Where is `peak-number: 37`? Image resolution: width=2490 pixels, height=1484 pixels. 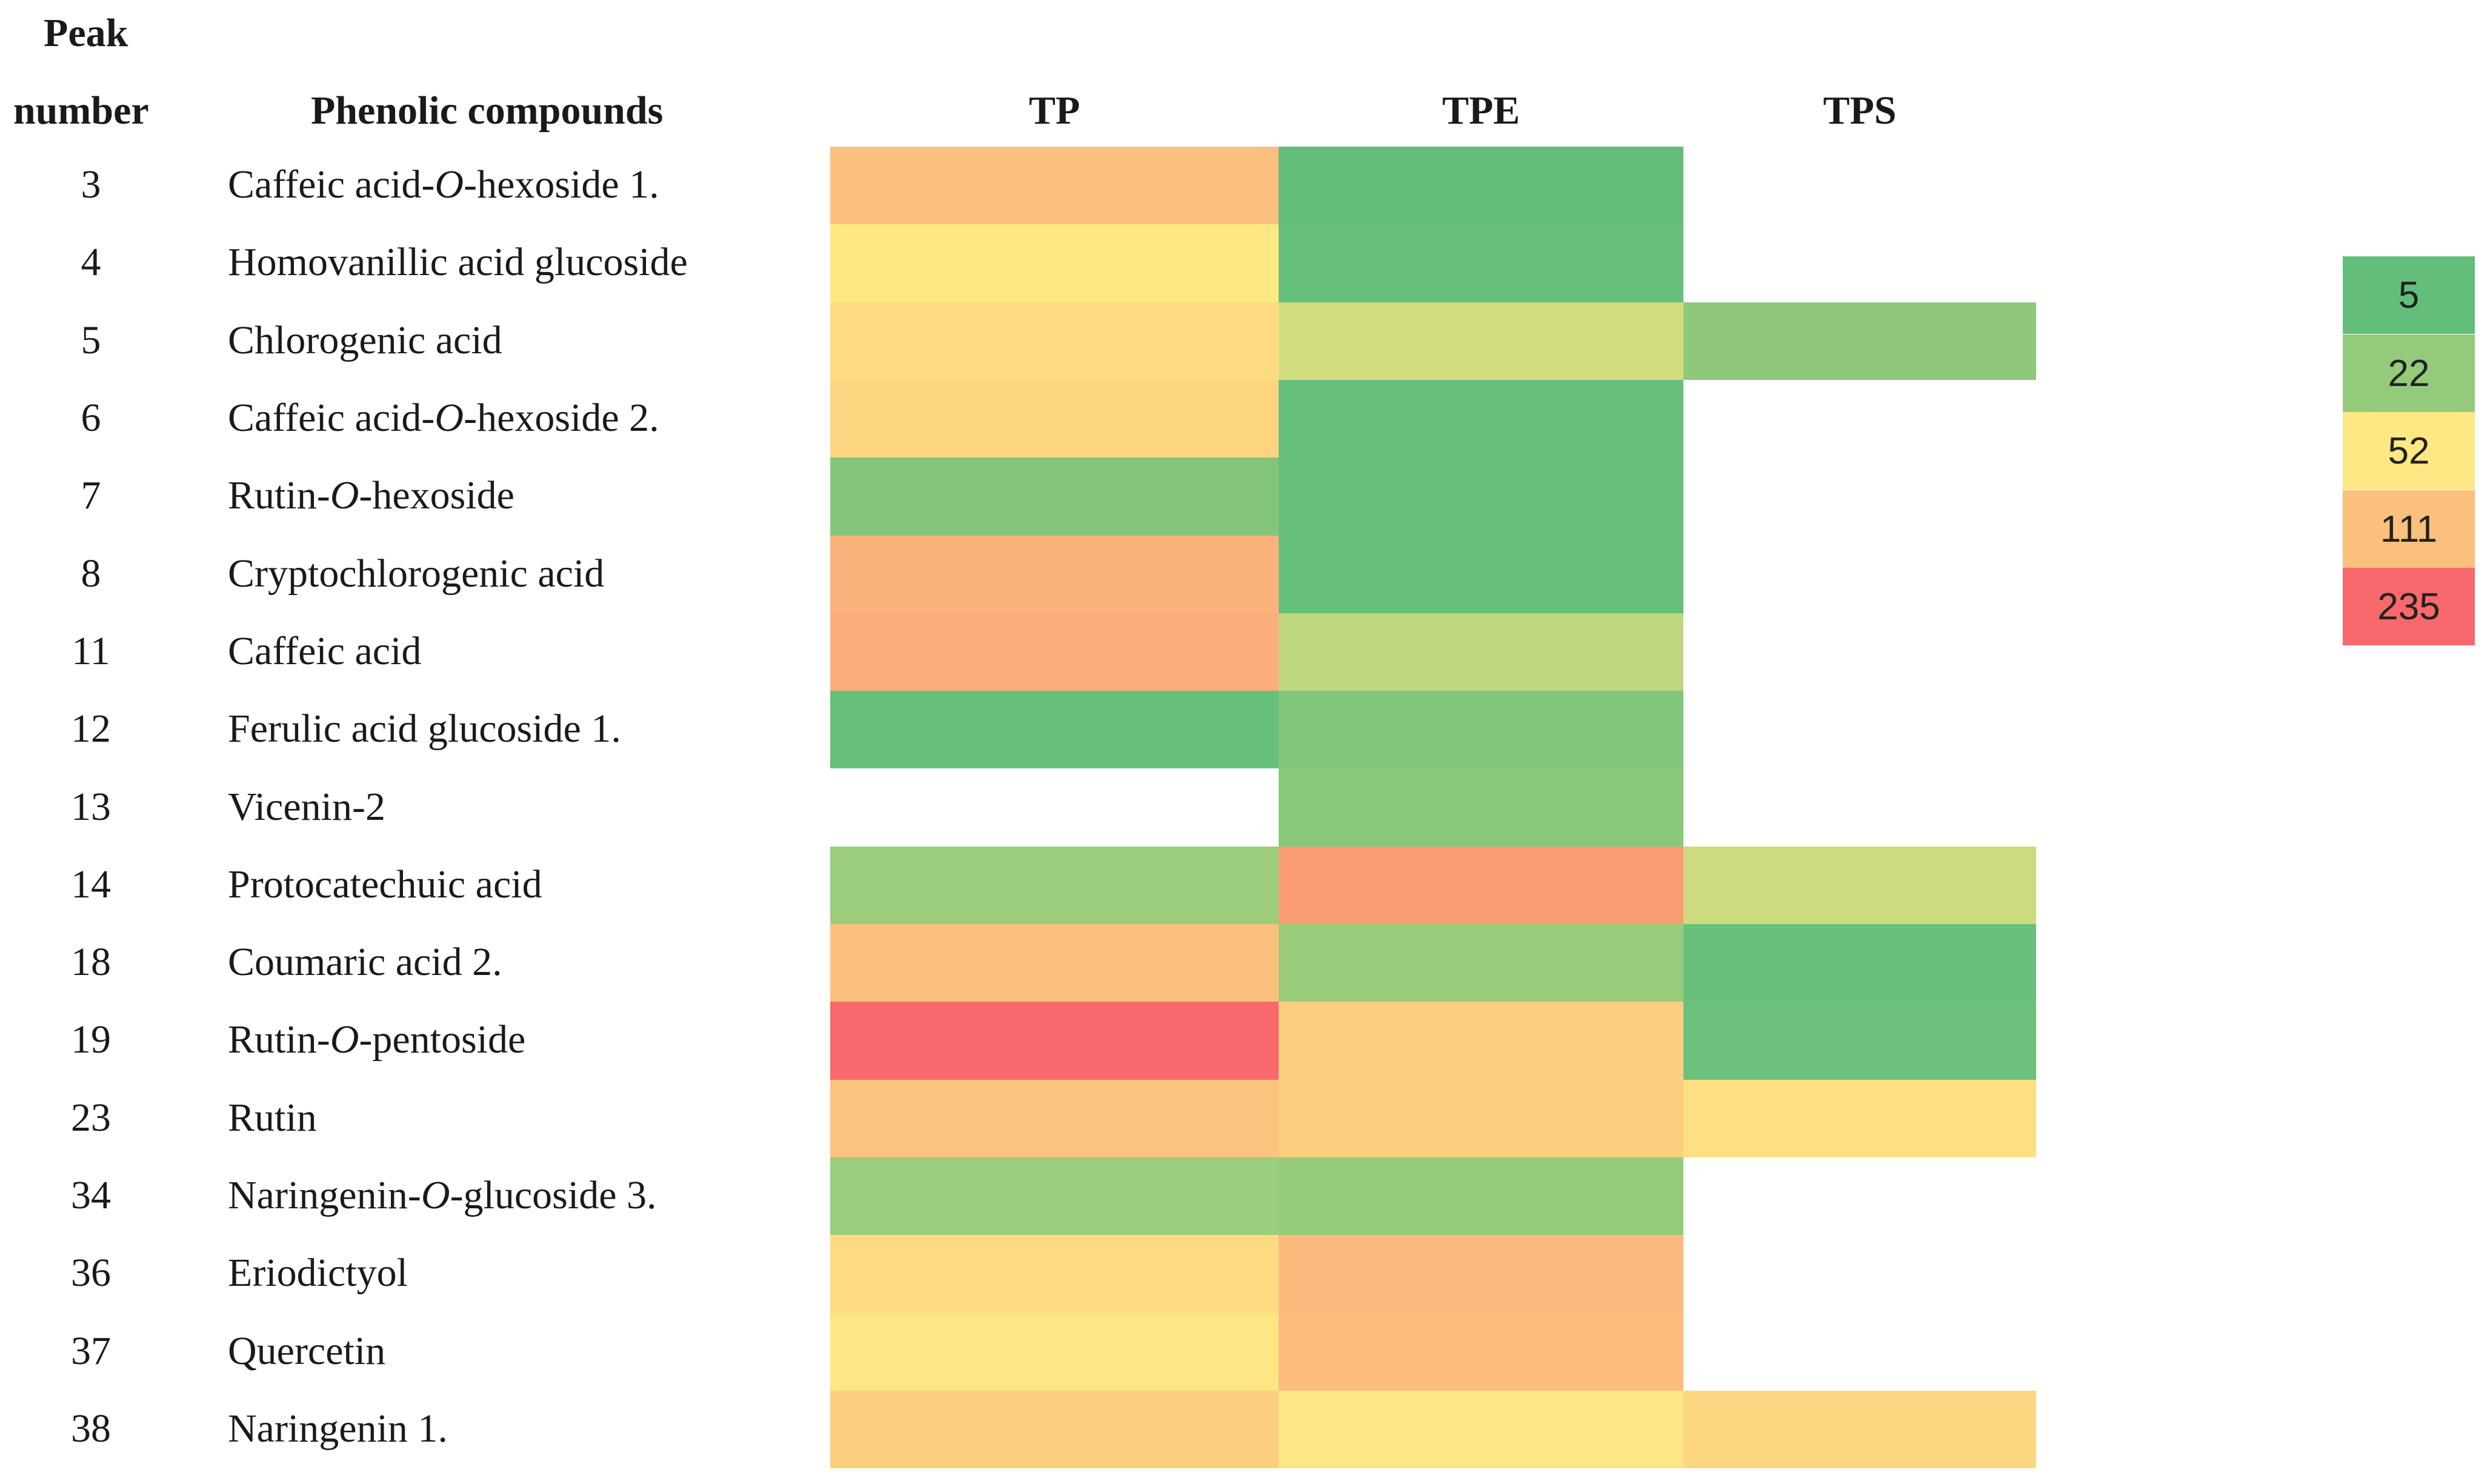 peak-number: 37 is located at coordinates (91, 1351).